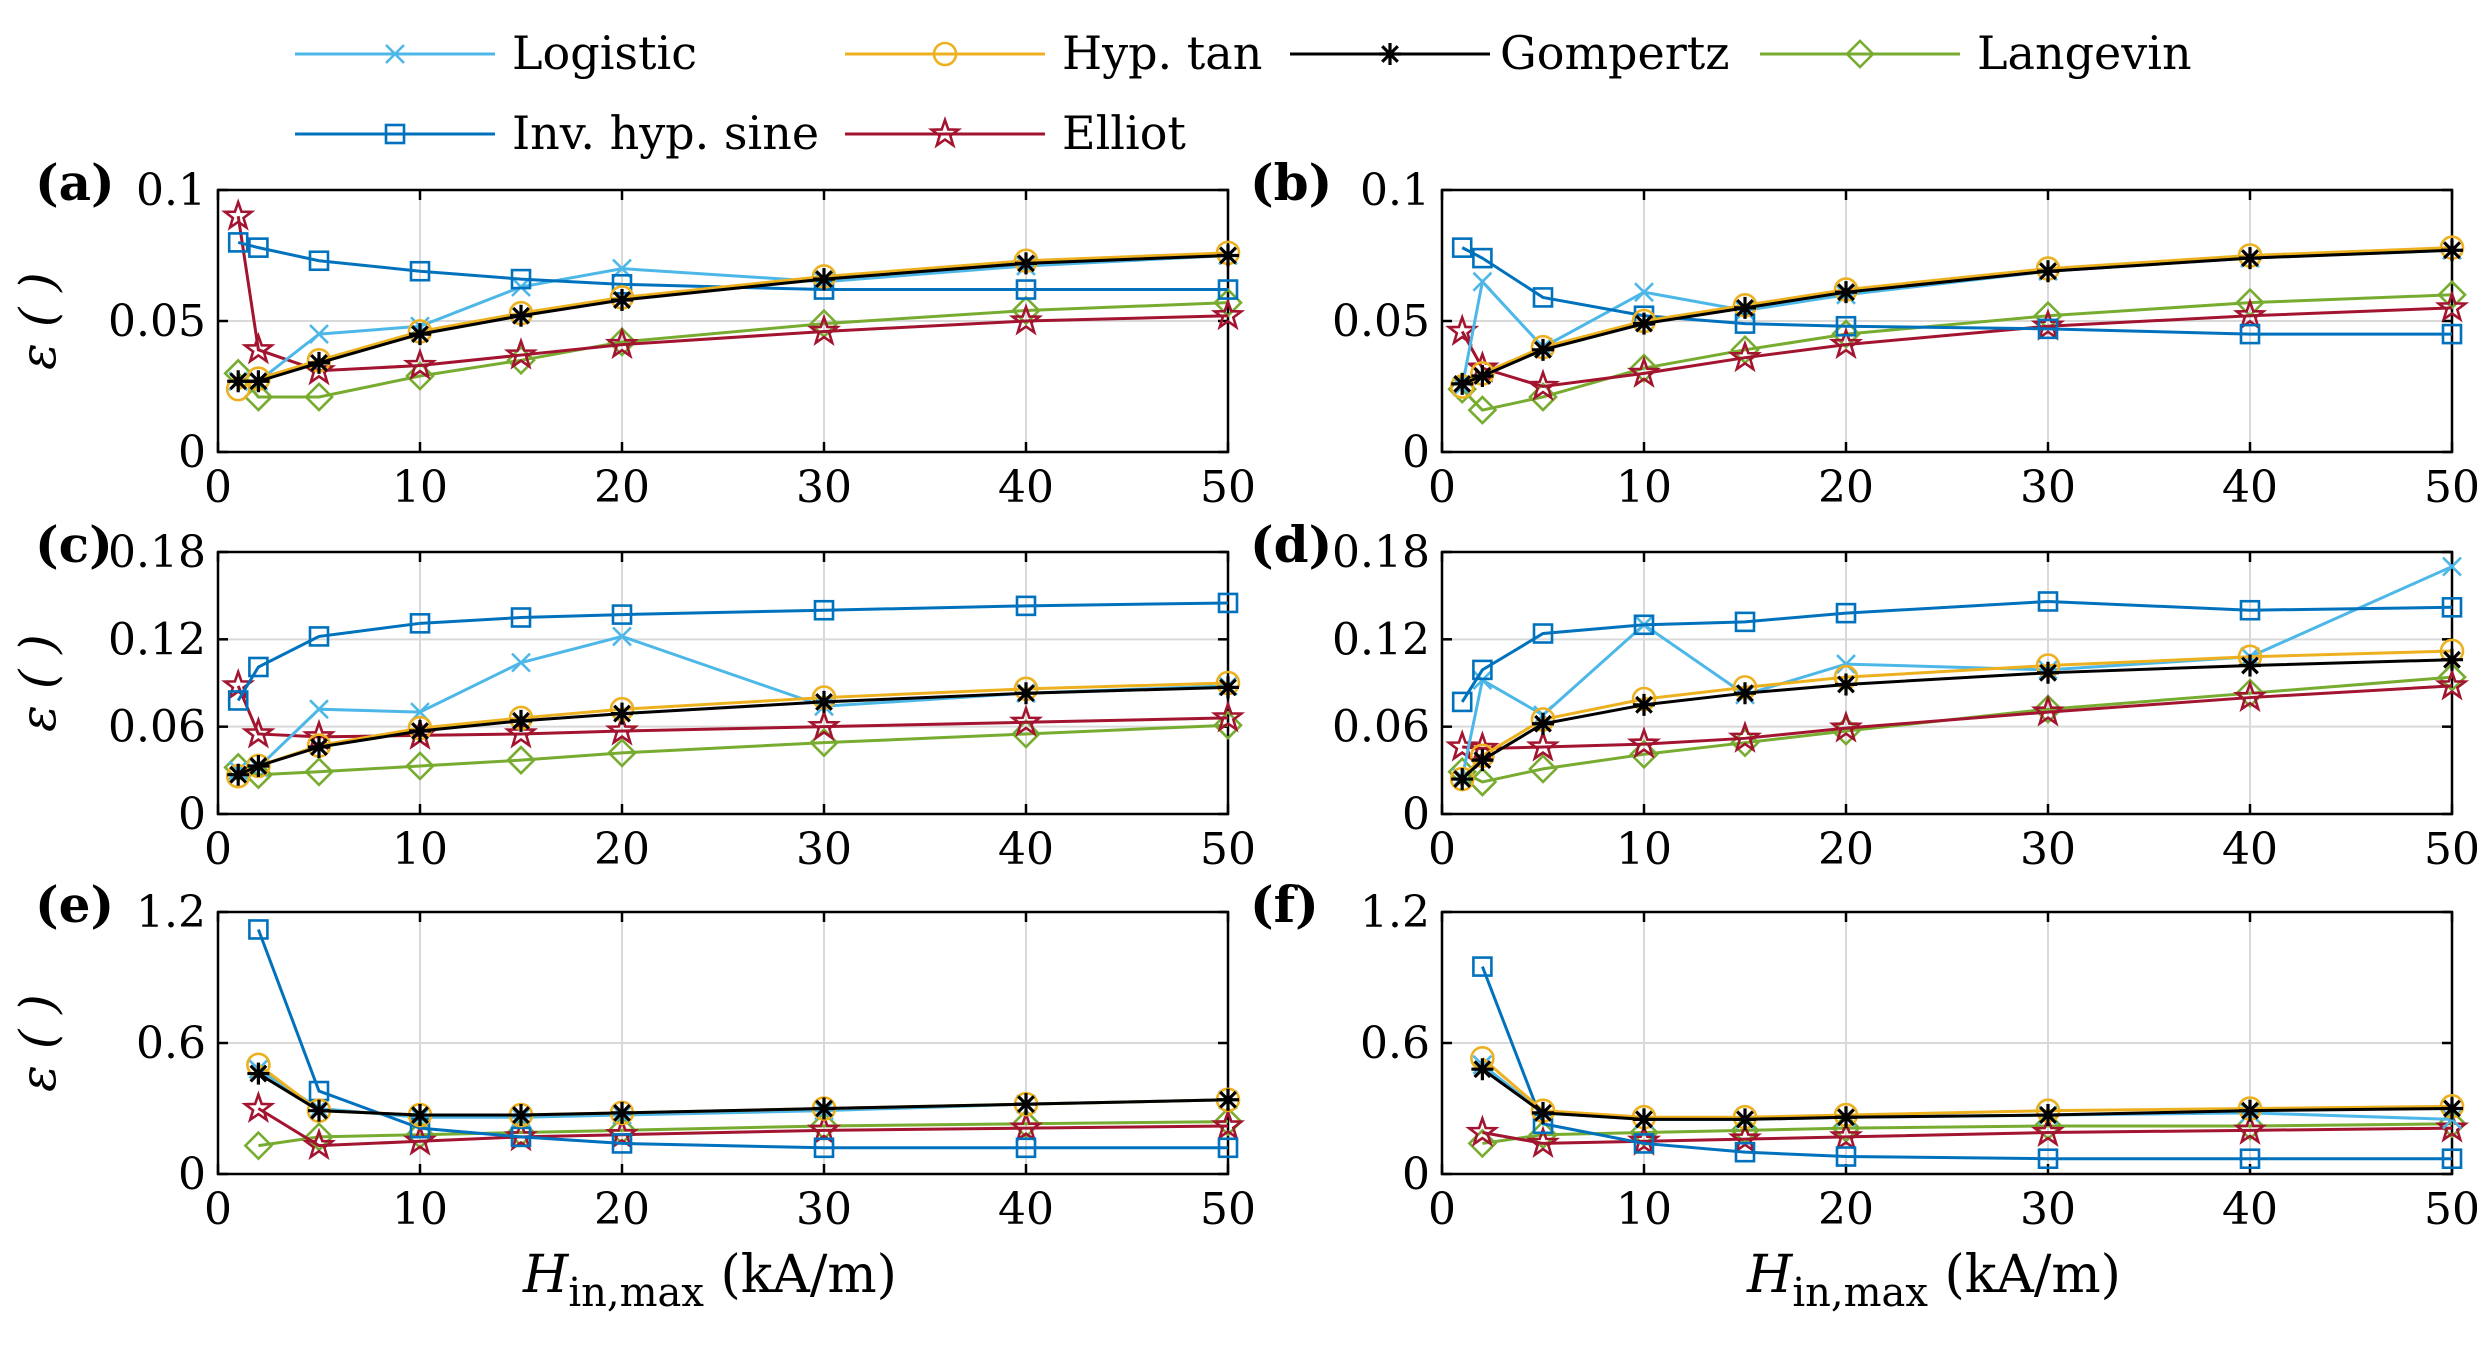  Describe the element at coordinates (2084, 53) in the screenshot. I see `legend-label: Langevin` at that location.